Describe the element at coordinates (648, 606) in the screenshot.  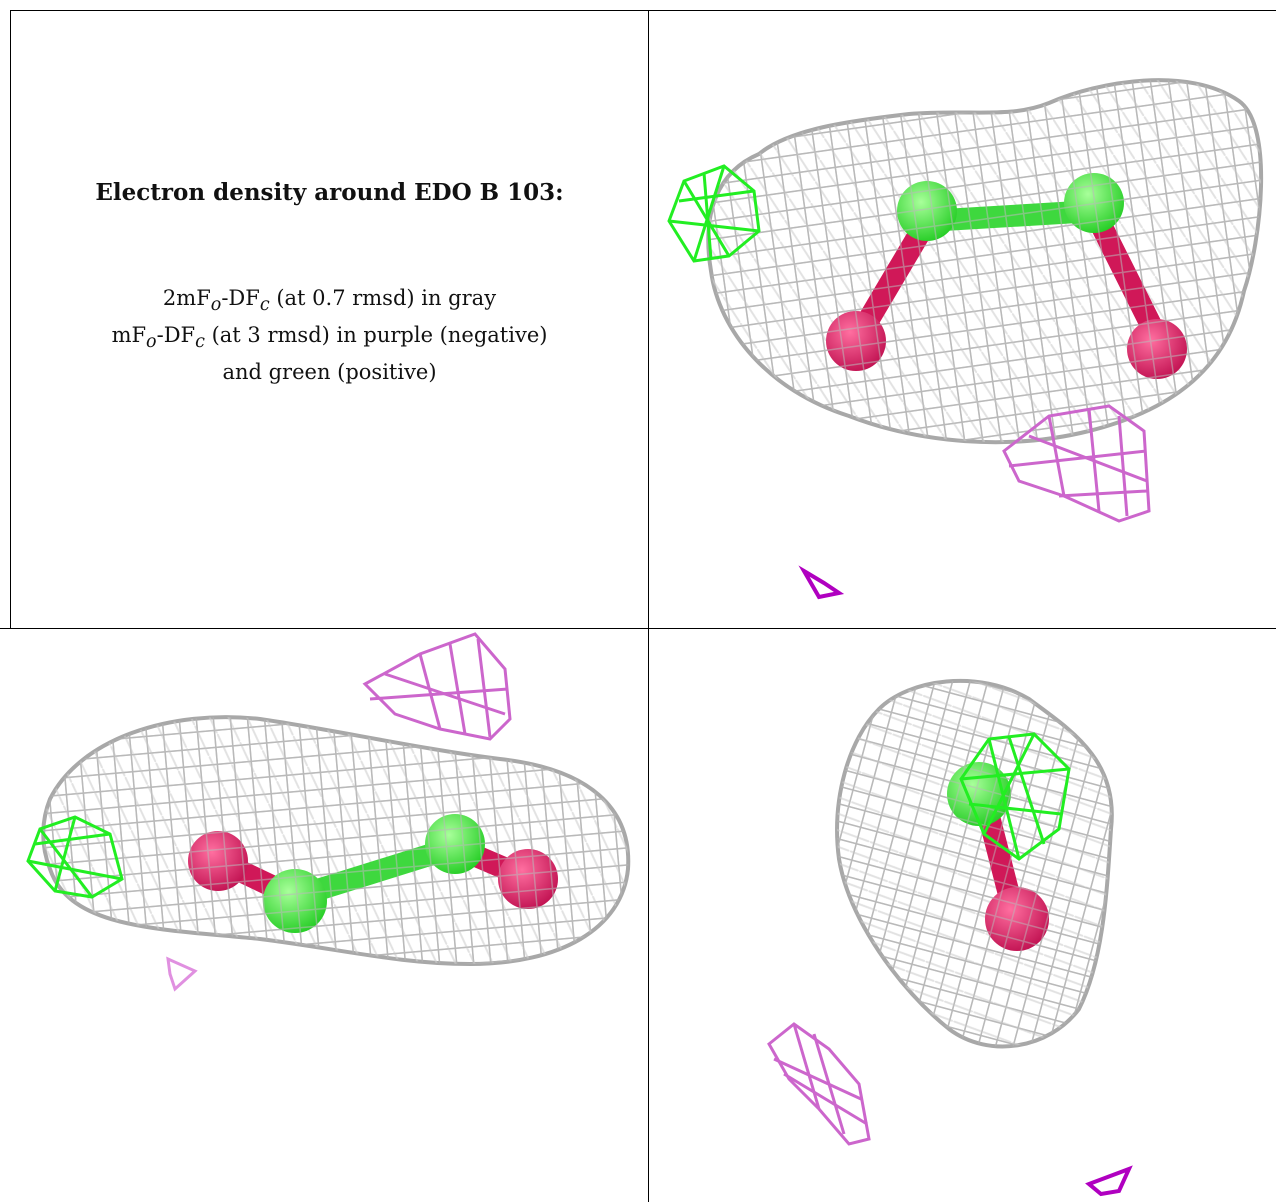
I see `divider-vertical` at that location.